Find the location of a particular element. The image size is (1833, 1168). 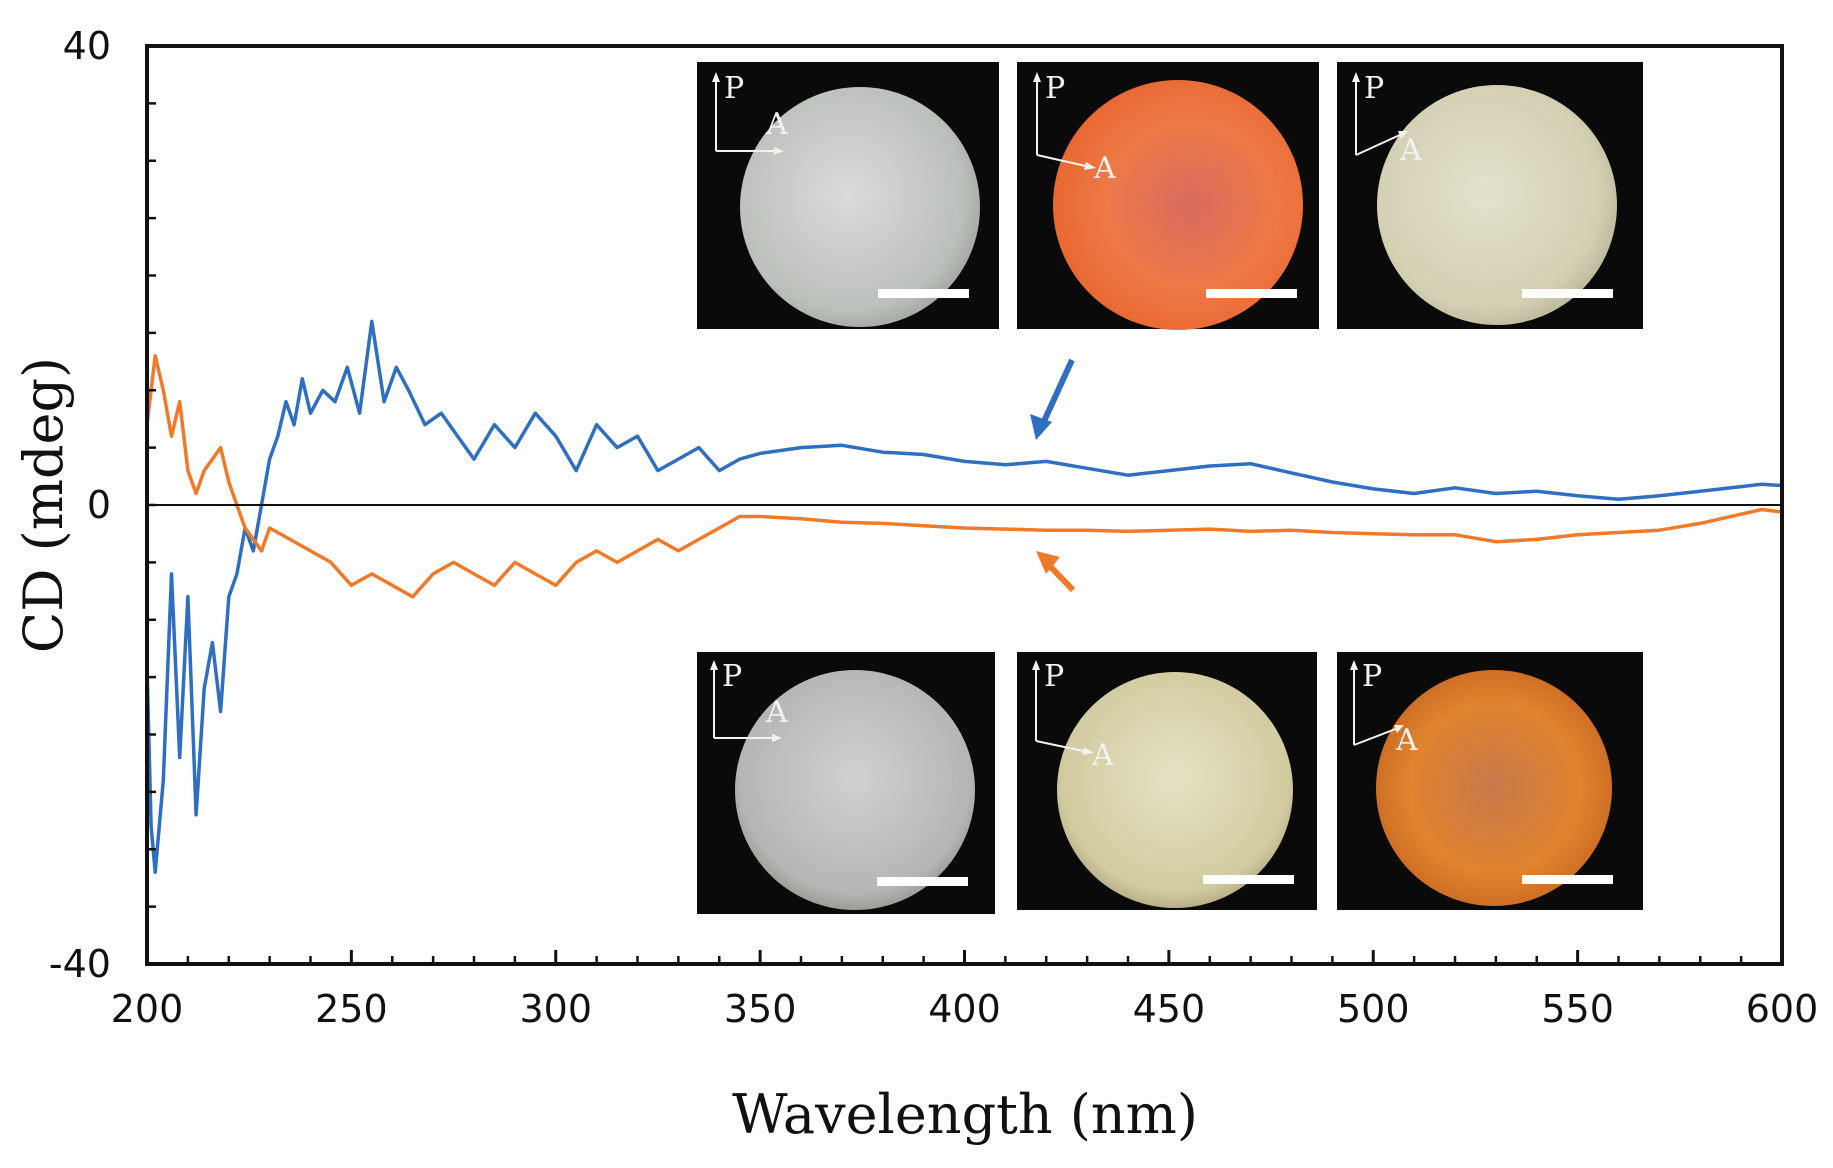

orange-pointer-arrow is located at coordinates (1056, 572).